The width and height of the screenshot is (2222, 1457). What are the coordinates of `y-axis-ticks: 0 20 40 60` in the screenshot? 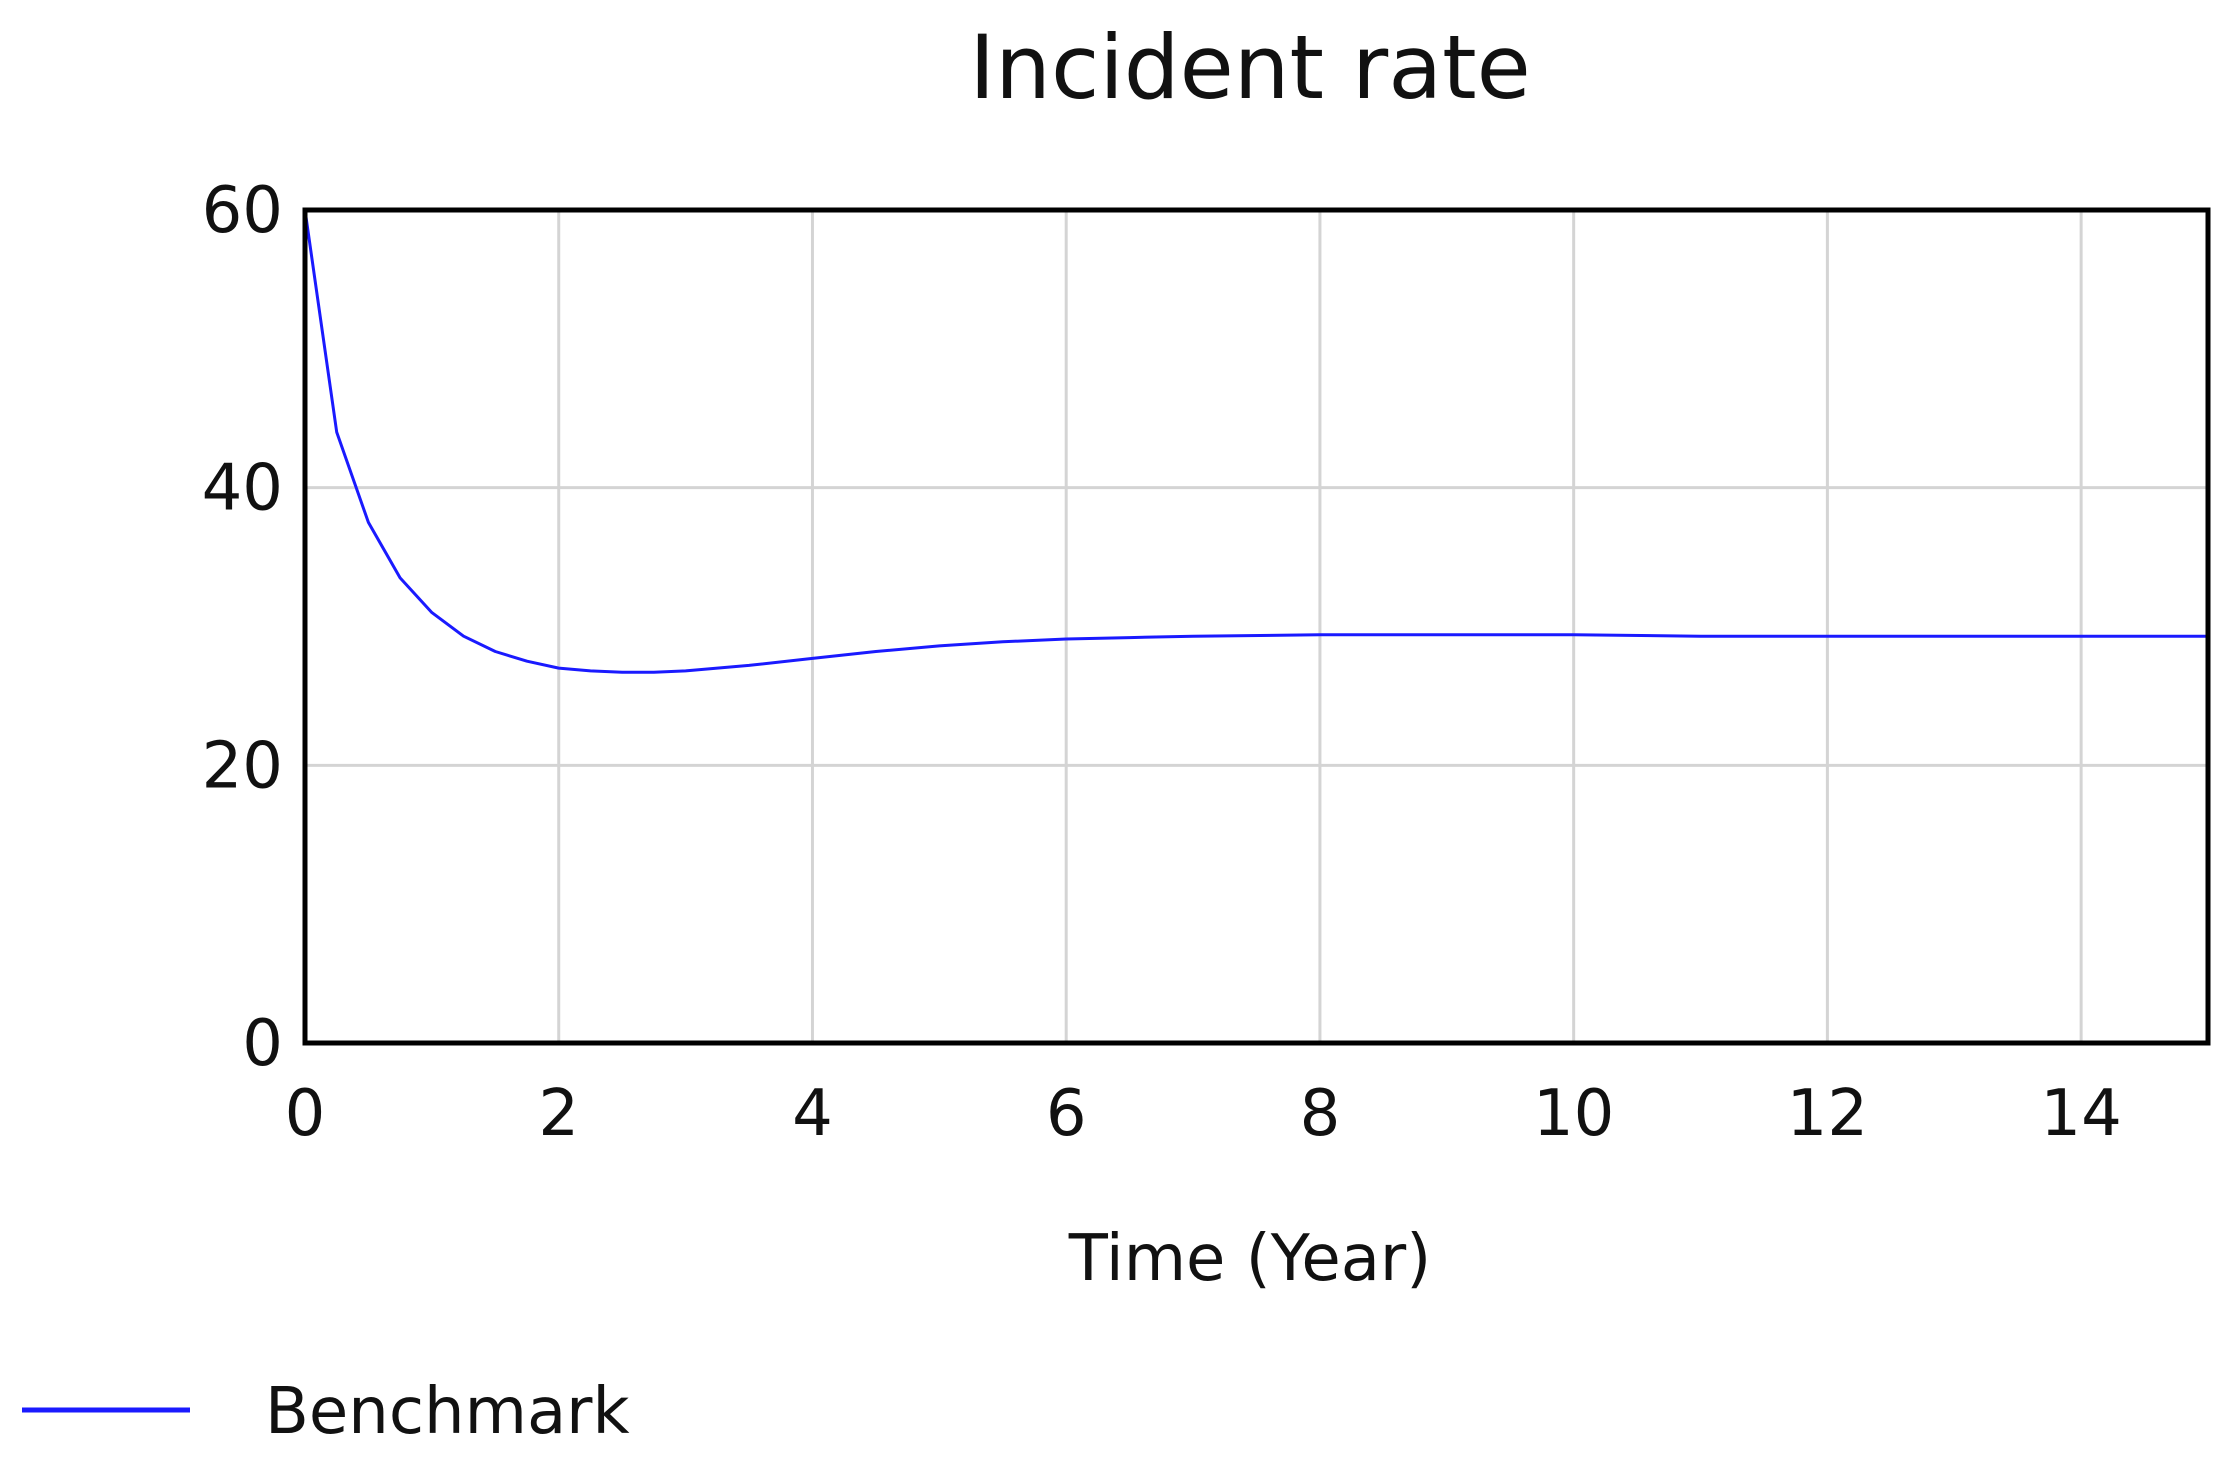 It's located at (242, 627).